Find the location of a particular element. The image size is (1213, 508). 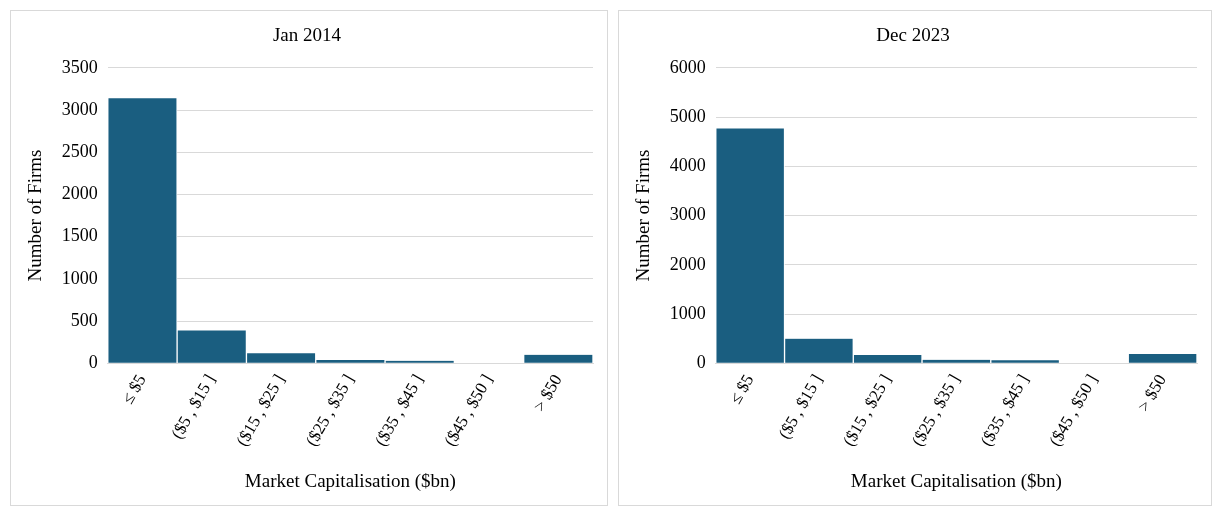

y-tick-label: 500 is located at coordinates (84, 319).